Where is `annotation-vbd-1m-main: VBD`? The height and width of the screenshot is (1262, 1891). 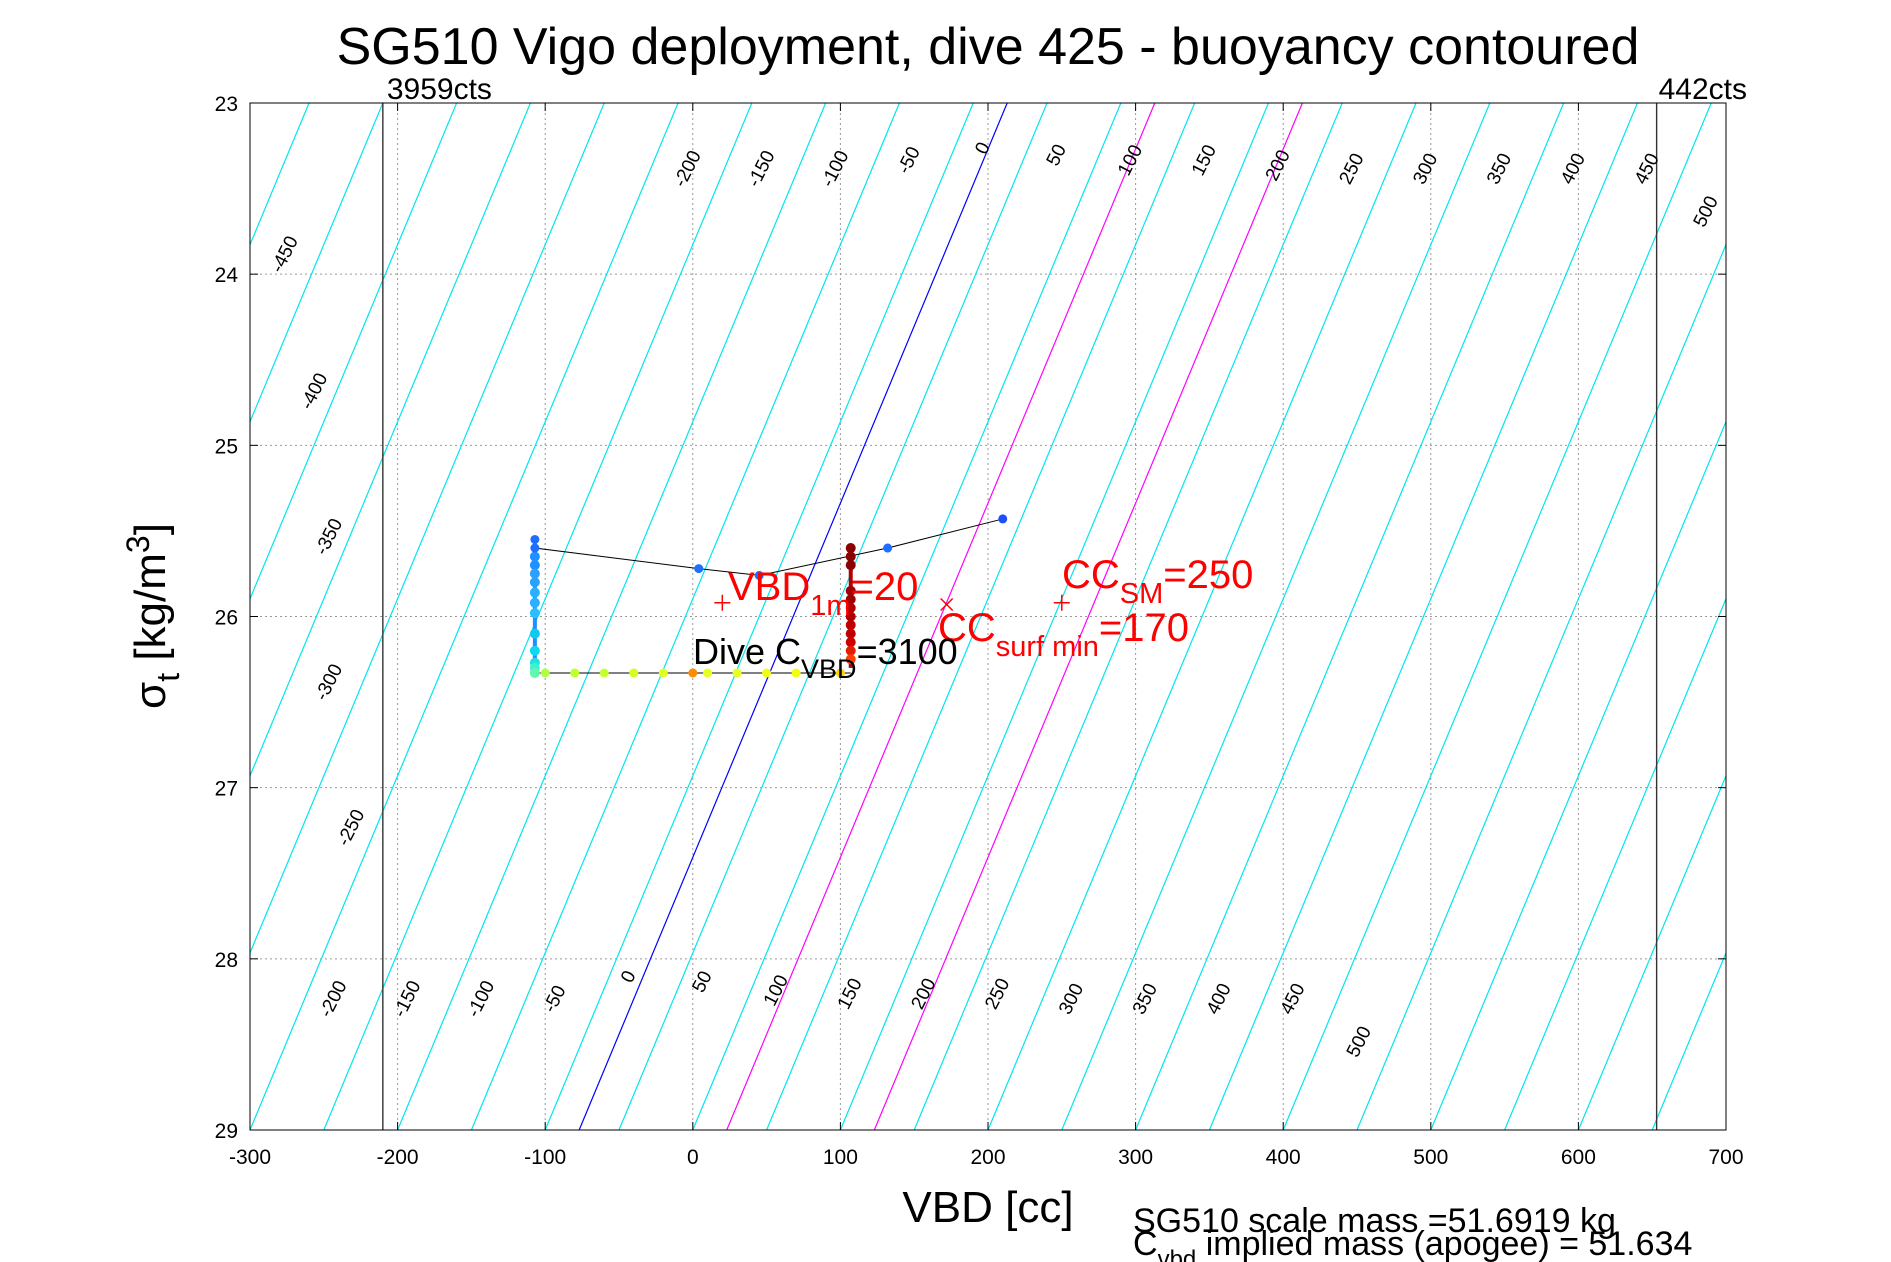
annotation-vbd-1m-main: VBD is located at coordinates (769, 587).